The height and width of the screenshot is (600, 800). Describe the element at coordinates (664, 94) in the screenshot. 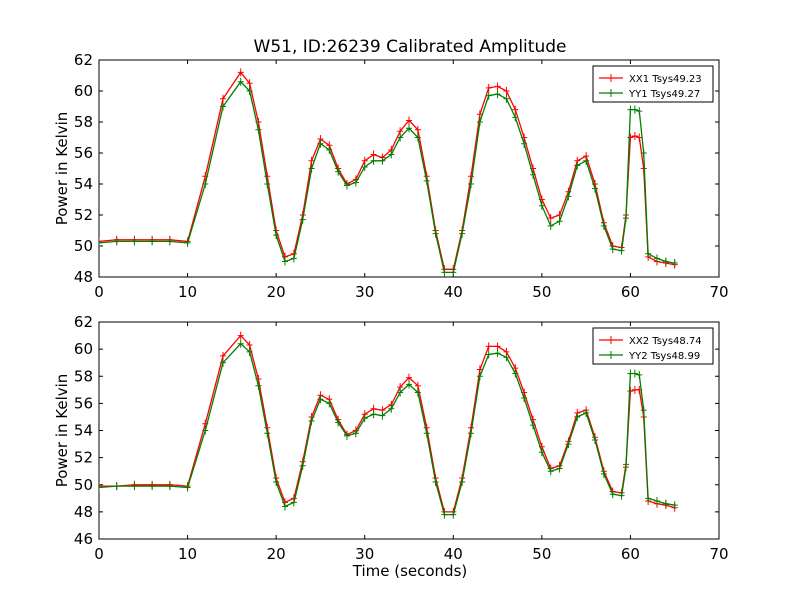

I see `legend-label: YY1 Tsys49.27` at that location.